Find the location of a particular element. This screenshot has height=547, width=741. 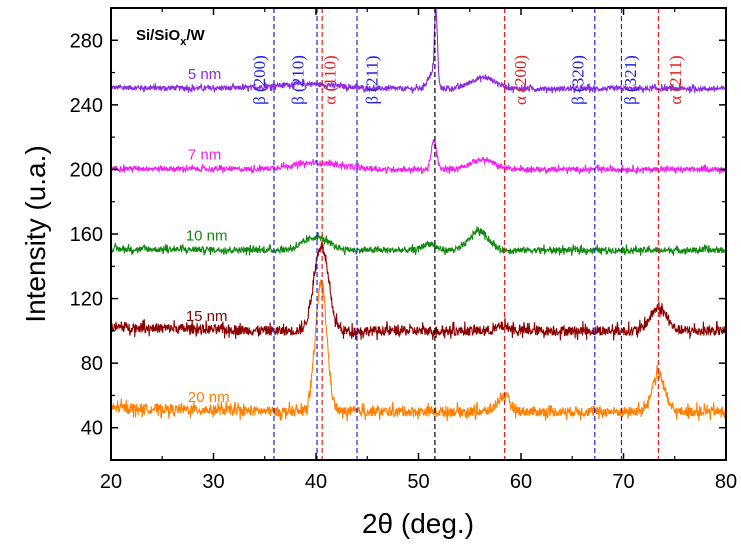

sample-label-sub: x is located at coordinates (183, 42).